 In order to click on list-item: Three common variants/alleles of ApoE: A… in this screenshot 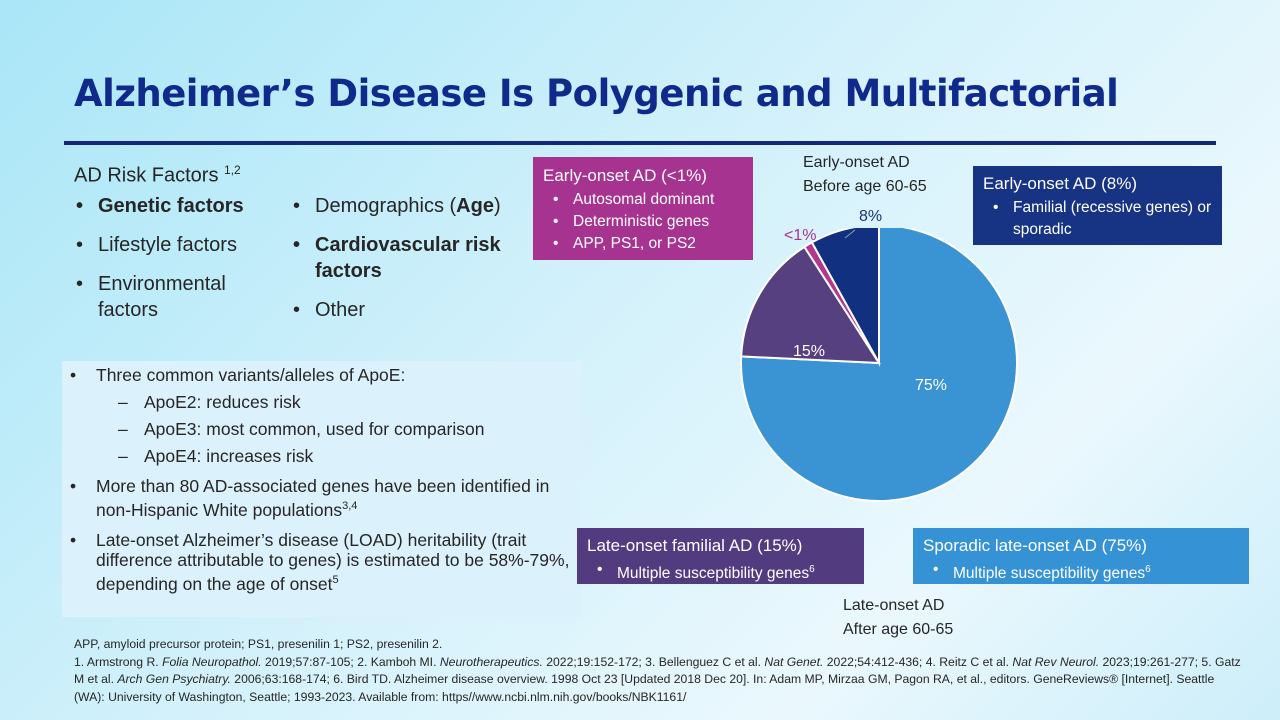, I will do `click(320, 415)`.